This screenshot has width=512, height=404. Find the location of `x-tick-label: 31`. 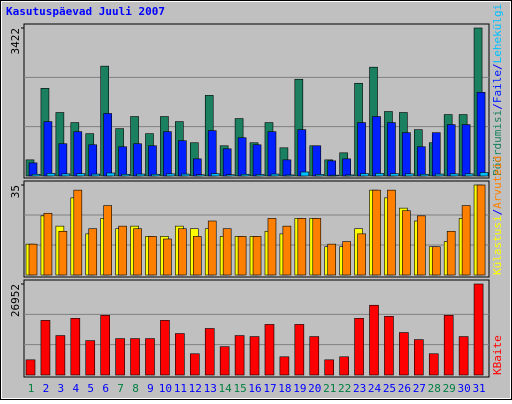

x-tick-label: 31 is located at coordinates (478, 388).